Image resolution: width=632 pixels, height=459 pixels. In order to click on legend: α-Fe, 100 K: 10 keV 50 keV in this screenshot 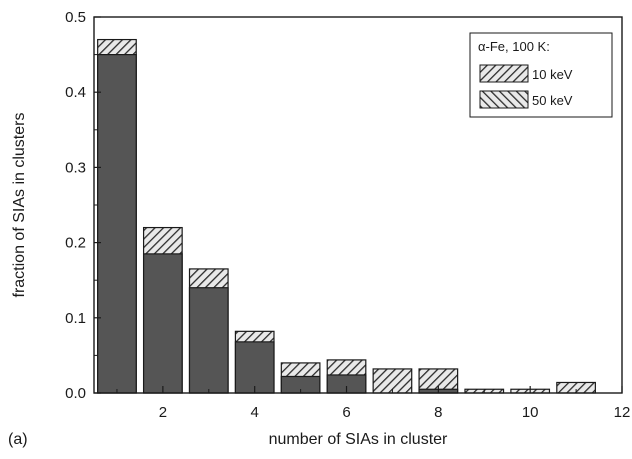, I will do `click(541, 75)`.